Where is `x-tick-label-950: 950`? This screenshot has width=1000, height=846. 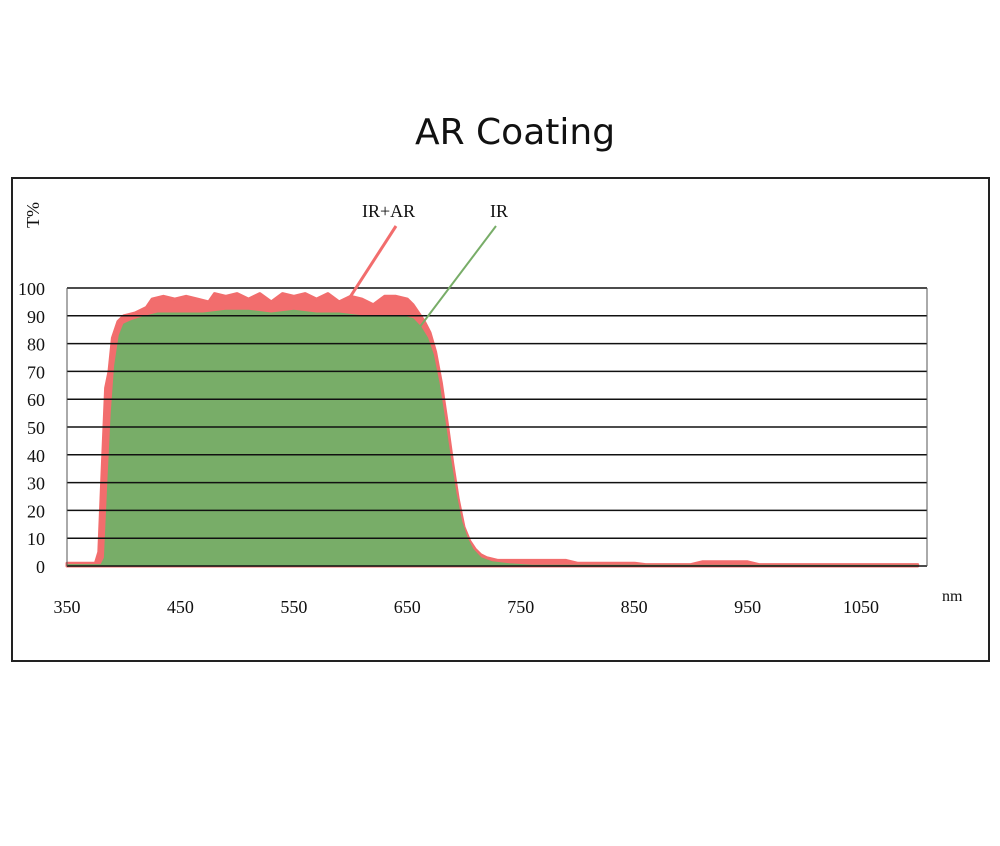 x-tick-label-950: 950 is located at coordinates (747, 607).